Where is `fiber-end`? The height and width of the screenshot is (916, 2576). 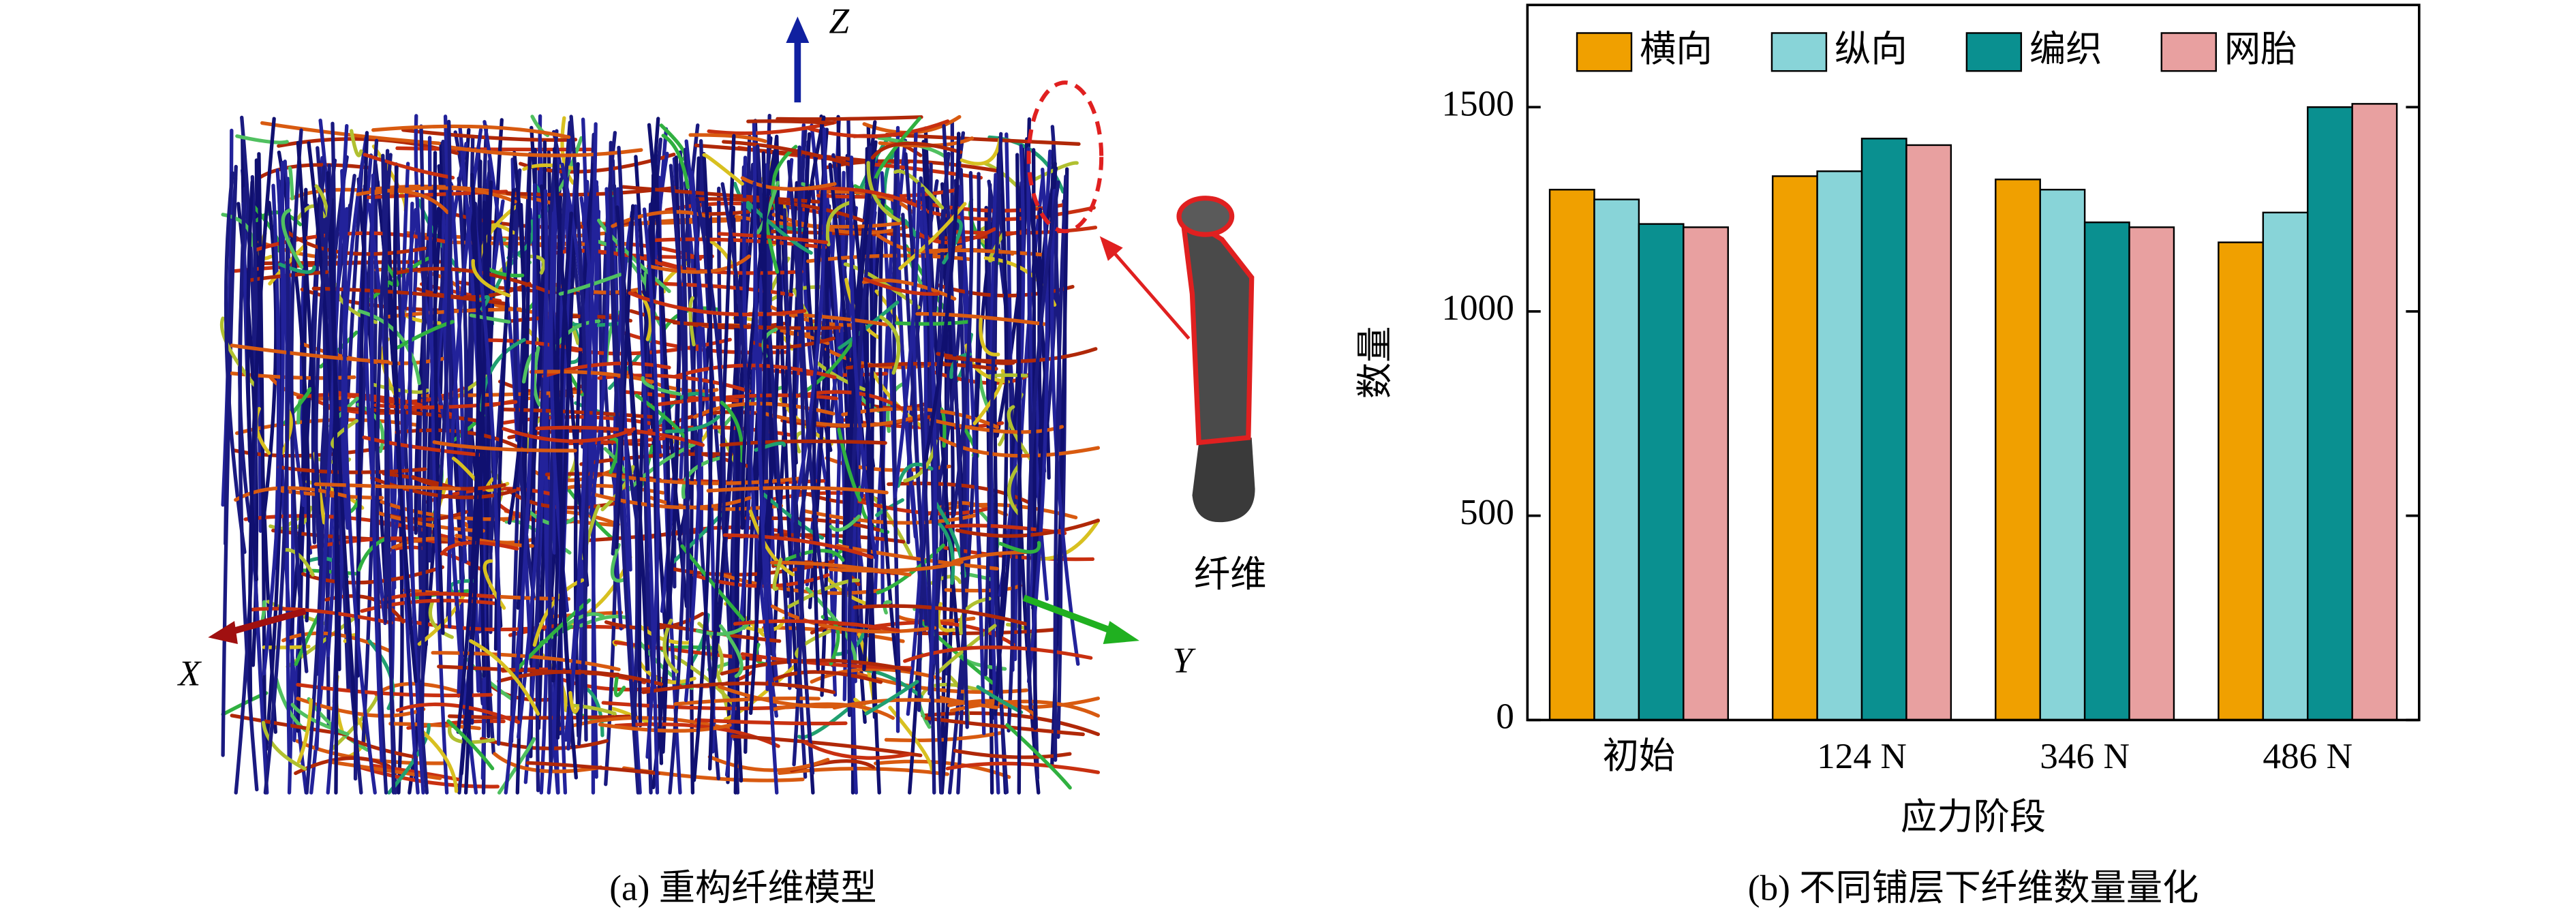
fiber-end is located at coordinates (1205, 217).